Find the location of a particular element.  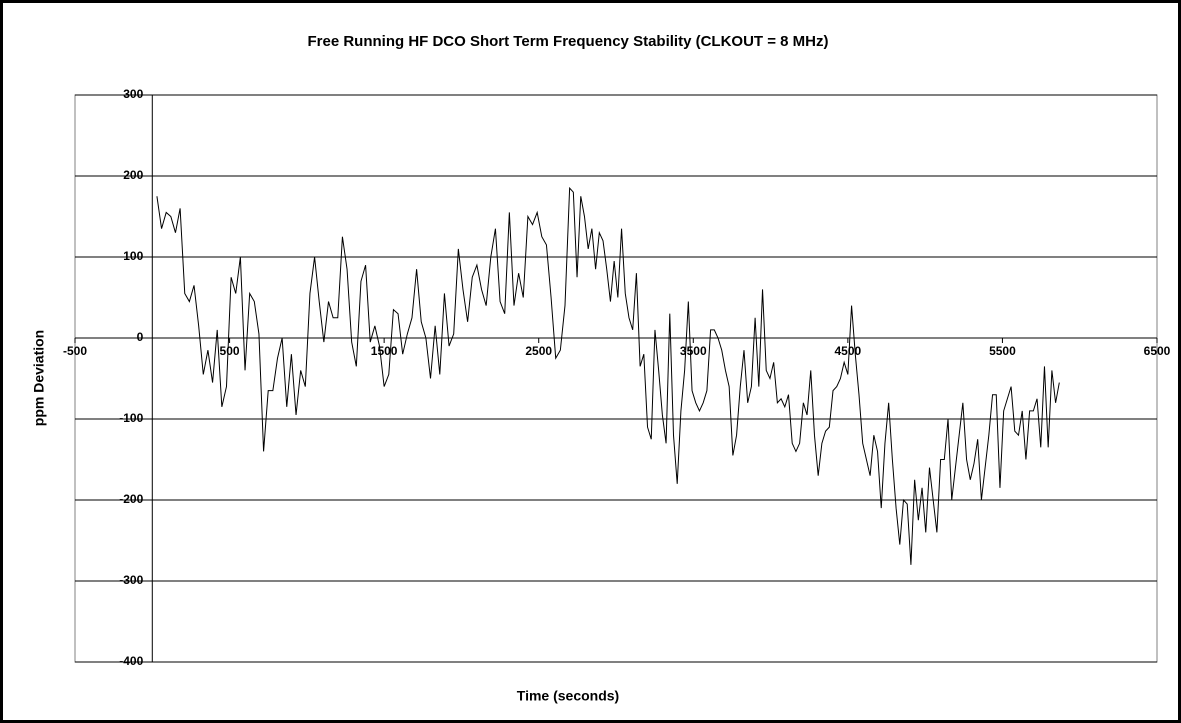

x-tick-label: -500 is located at coordinates (75, 351).